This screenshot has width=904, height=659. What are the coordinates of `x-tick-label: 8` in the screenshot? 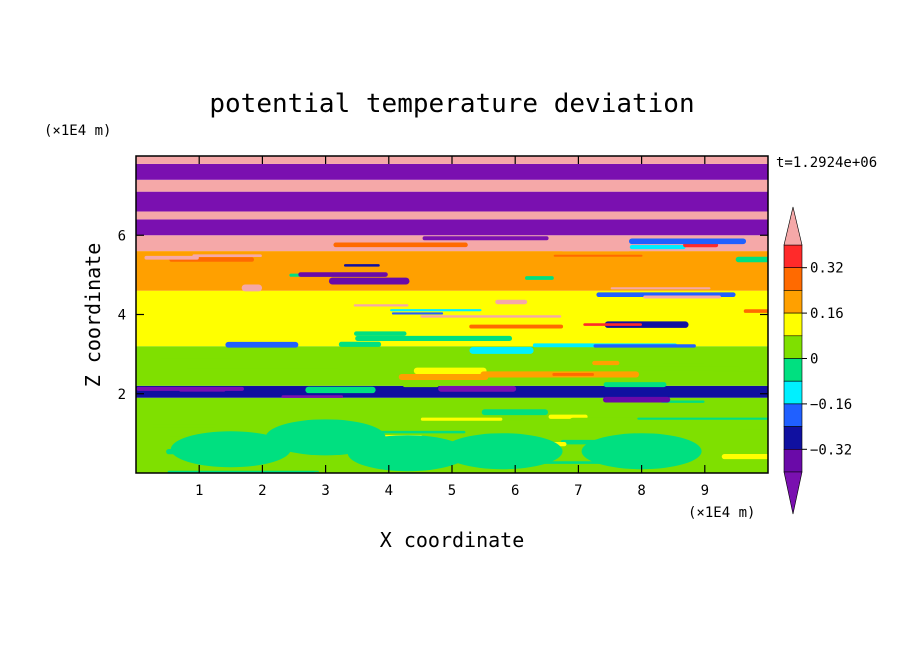 It's located at (641, 491).